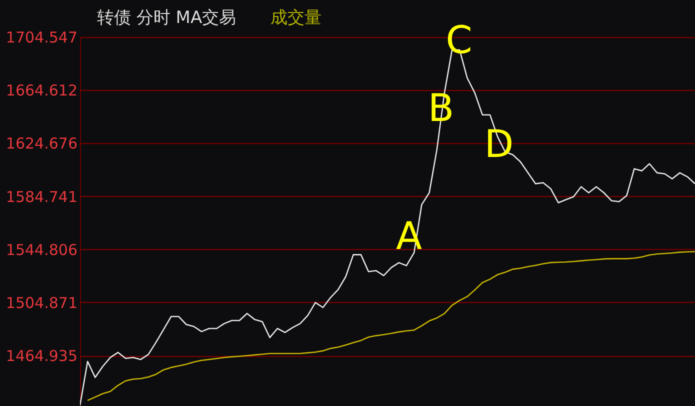 Image resolution: width=695 pixels, height=406 pixels. Describe the element at coordinates (42, 143) in the screenshot. I see `y-tick-label: 1624.676` at that location.